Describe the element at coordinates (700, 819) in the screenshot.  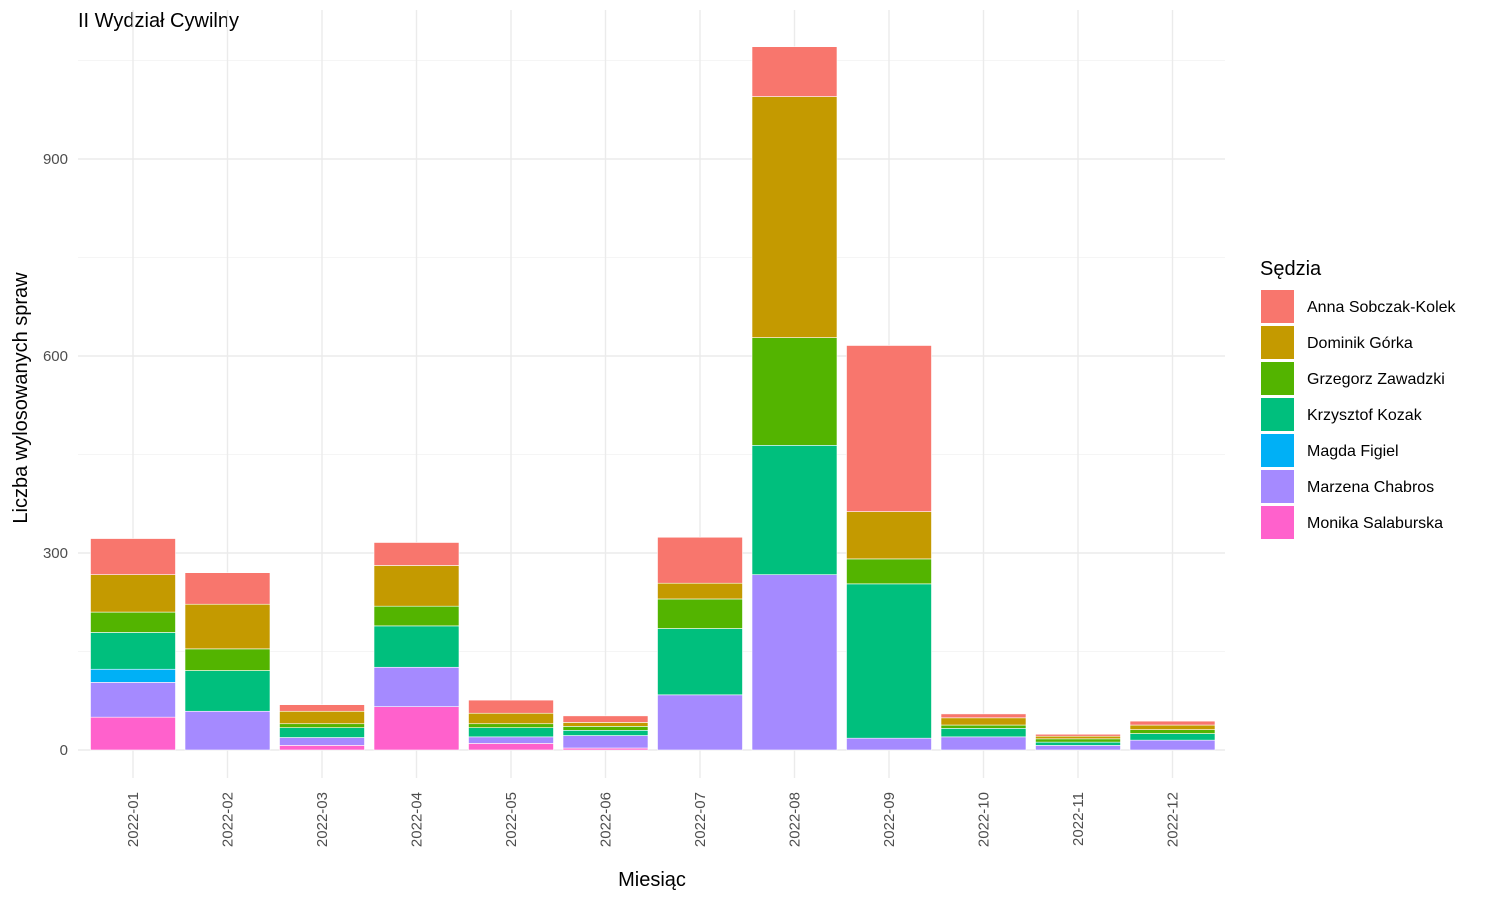
I see `x-tick-label: 2022-07` at that location.